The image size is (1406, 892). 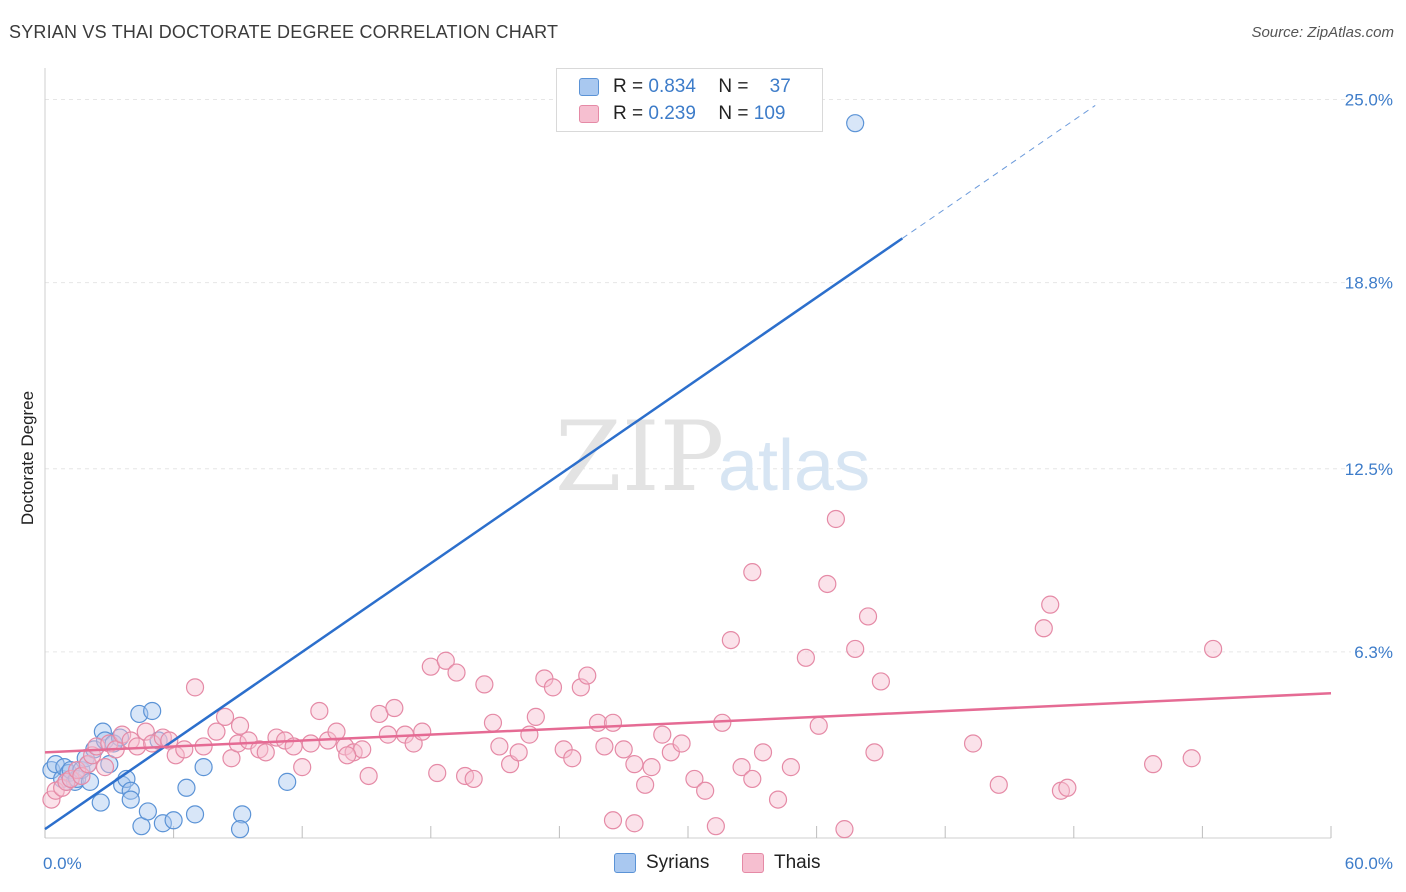 I want to click on legend-row-thais: R = 0.239 N = 109, so click(x=682, y=114).